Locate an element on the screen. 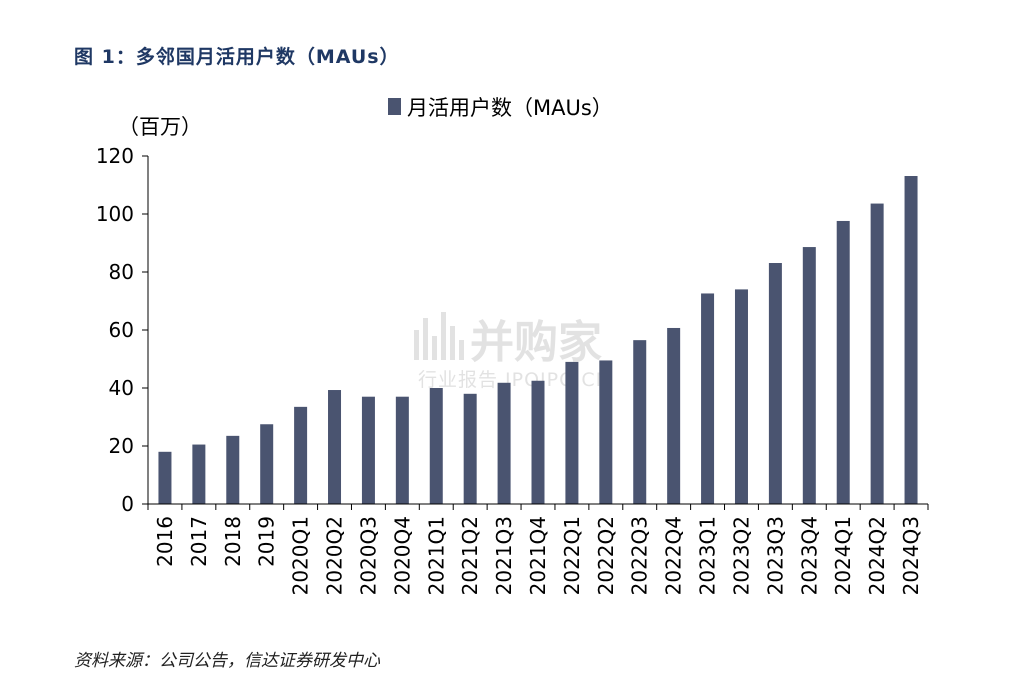 This screenshot has height=694, width=1034. x-tick-label: 2023Q1 is located at coordinates (708, 555).